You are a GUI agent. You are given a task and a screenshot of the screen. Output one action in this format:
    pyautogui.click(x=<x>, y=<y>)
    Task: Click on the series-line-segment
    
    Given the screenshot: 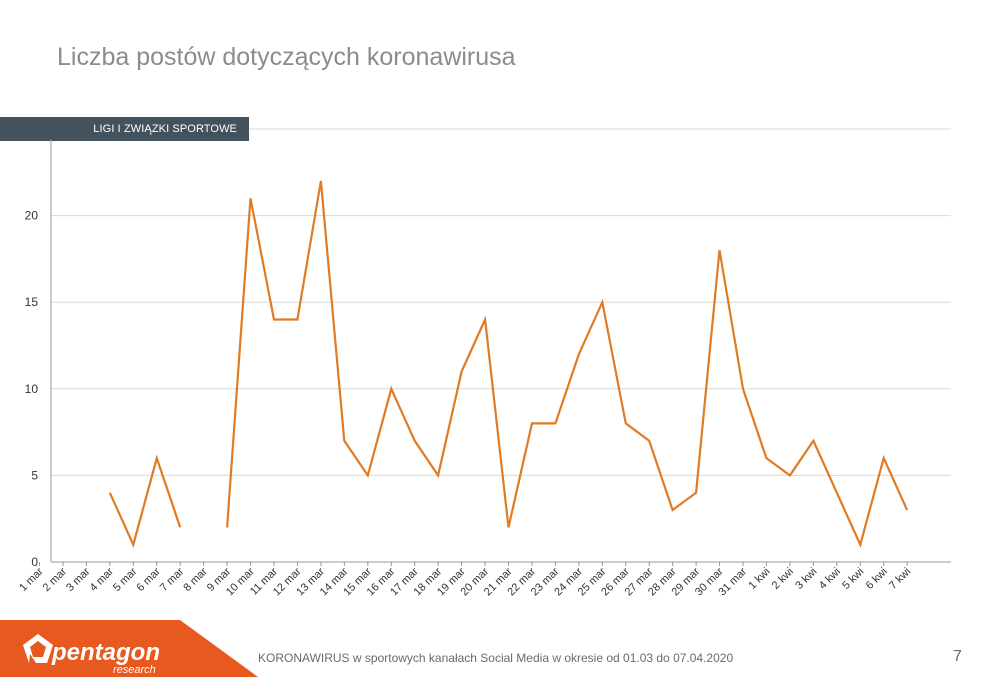 What is the action you would take?
    pyautogui.click(x=145, y=501)
    